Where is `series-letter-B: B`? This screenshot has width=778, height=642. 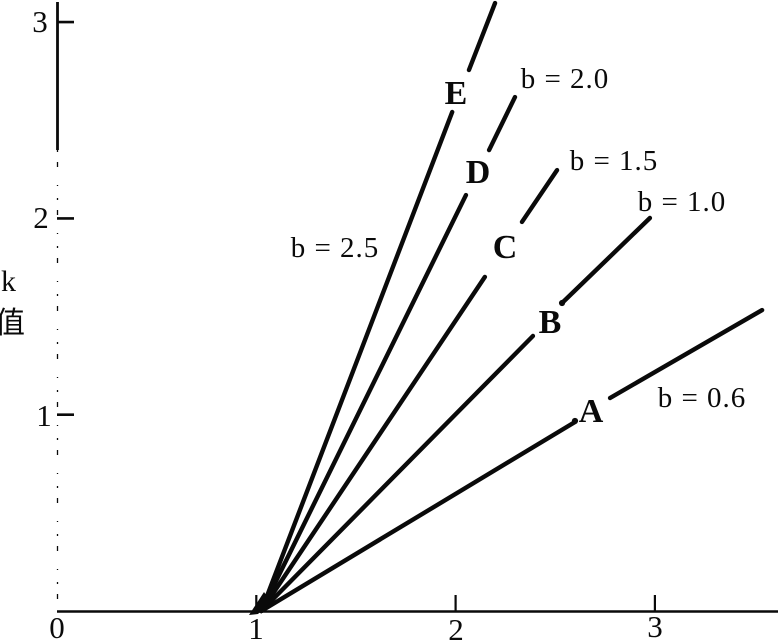 series-letter-B: B is located at coordinates (550, 322).